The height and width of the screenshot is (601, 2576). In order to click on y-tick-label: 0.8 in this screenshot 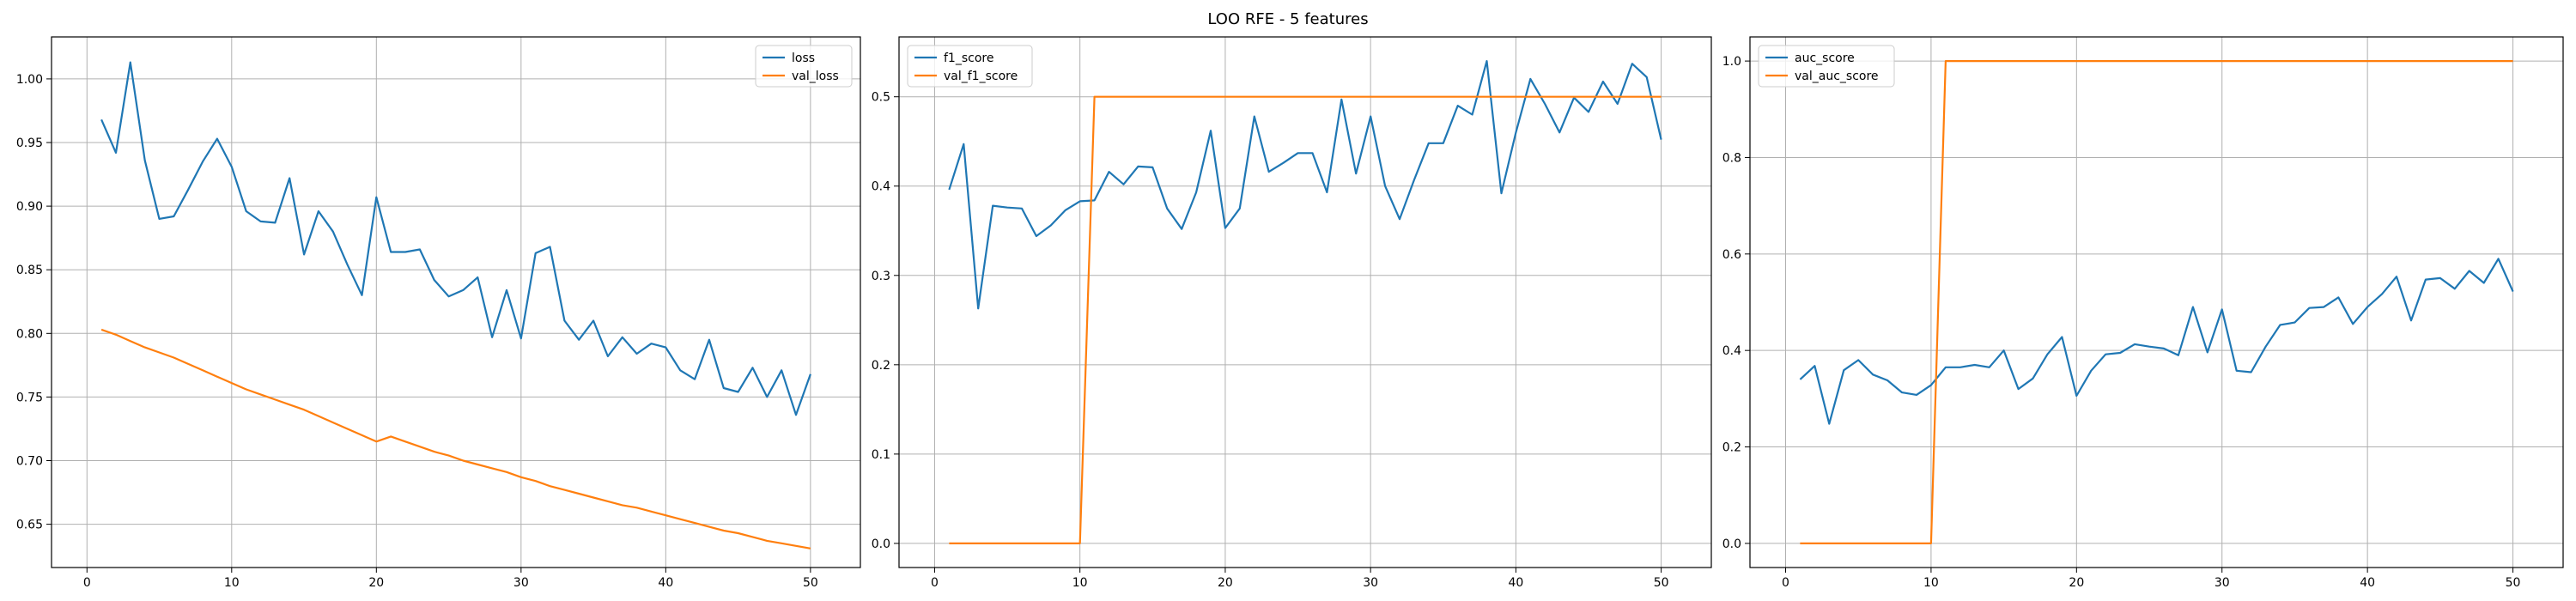, I will do `click(1731, 158)`.